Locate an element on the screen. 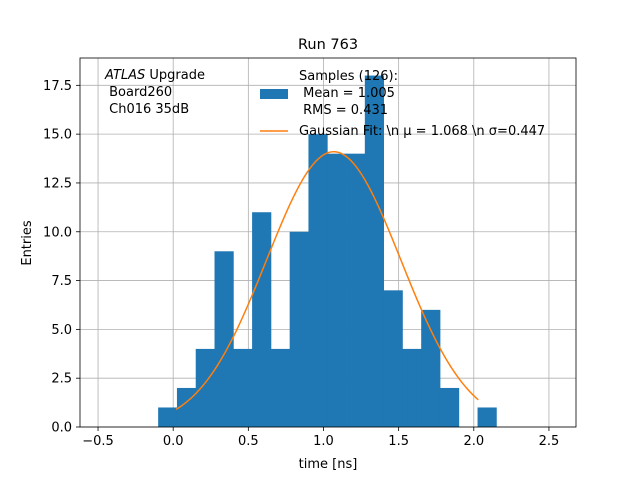 This screenshot has width=640, height=480. annotation-line-1: ATLAS Upgrade is located at coordinates (154, 75).